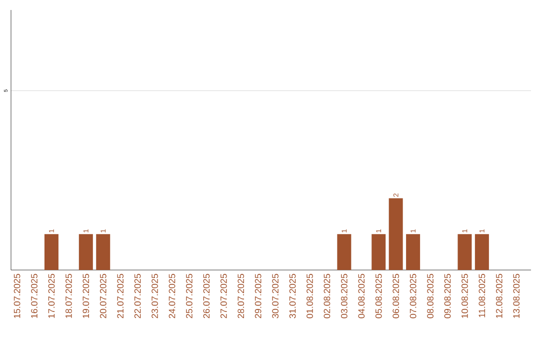  What do you see at coordinates (275, 296) in the screenshot?
I see `x-tick-label: 30.07.2025` at bounding box center [275, 296].